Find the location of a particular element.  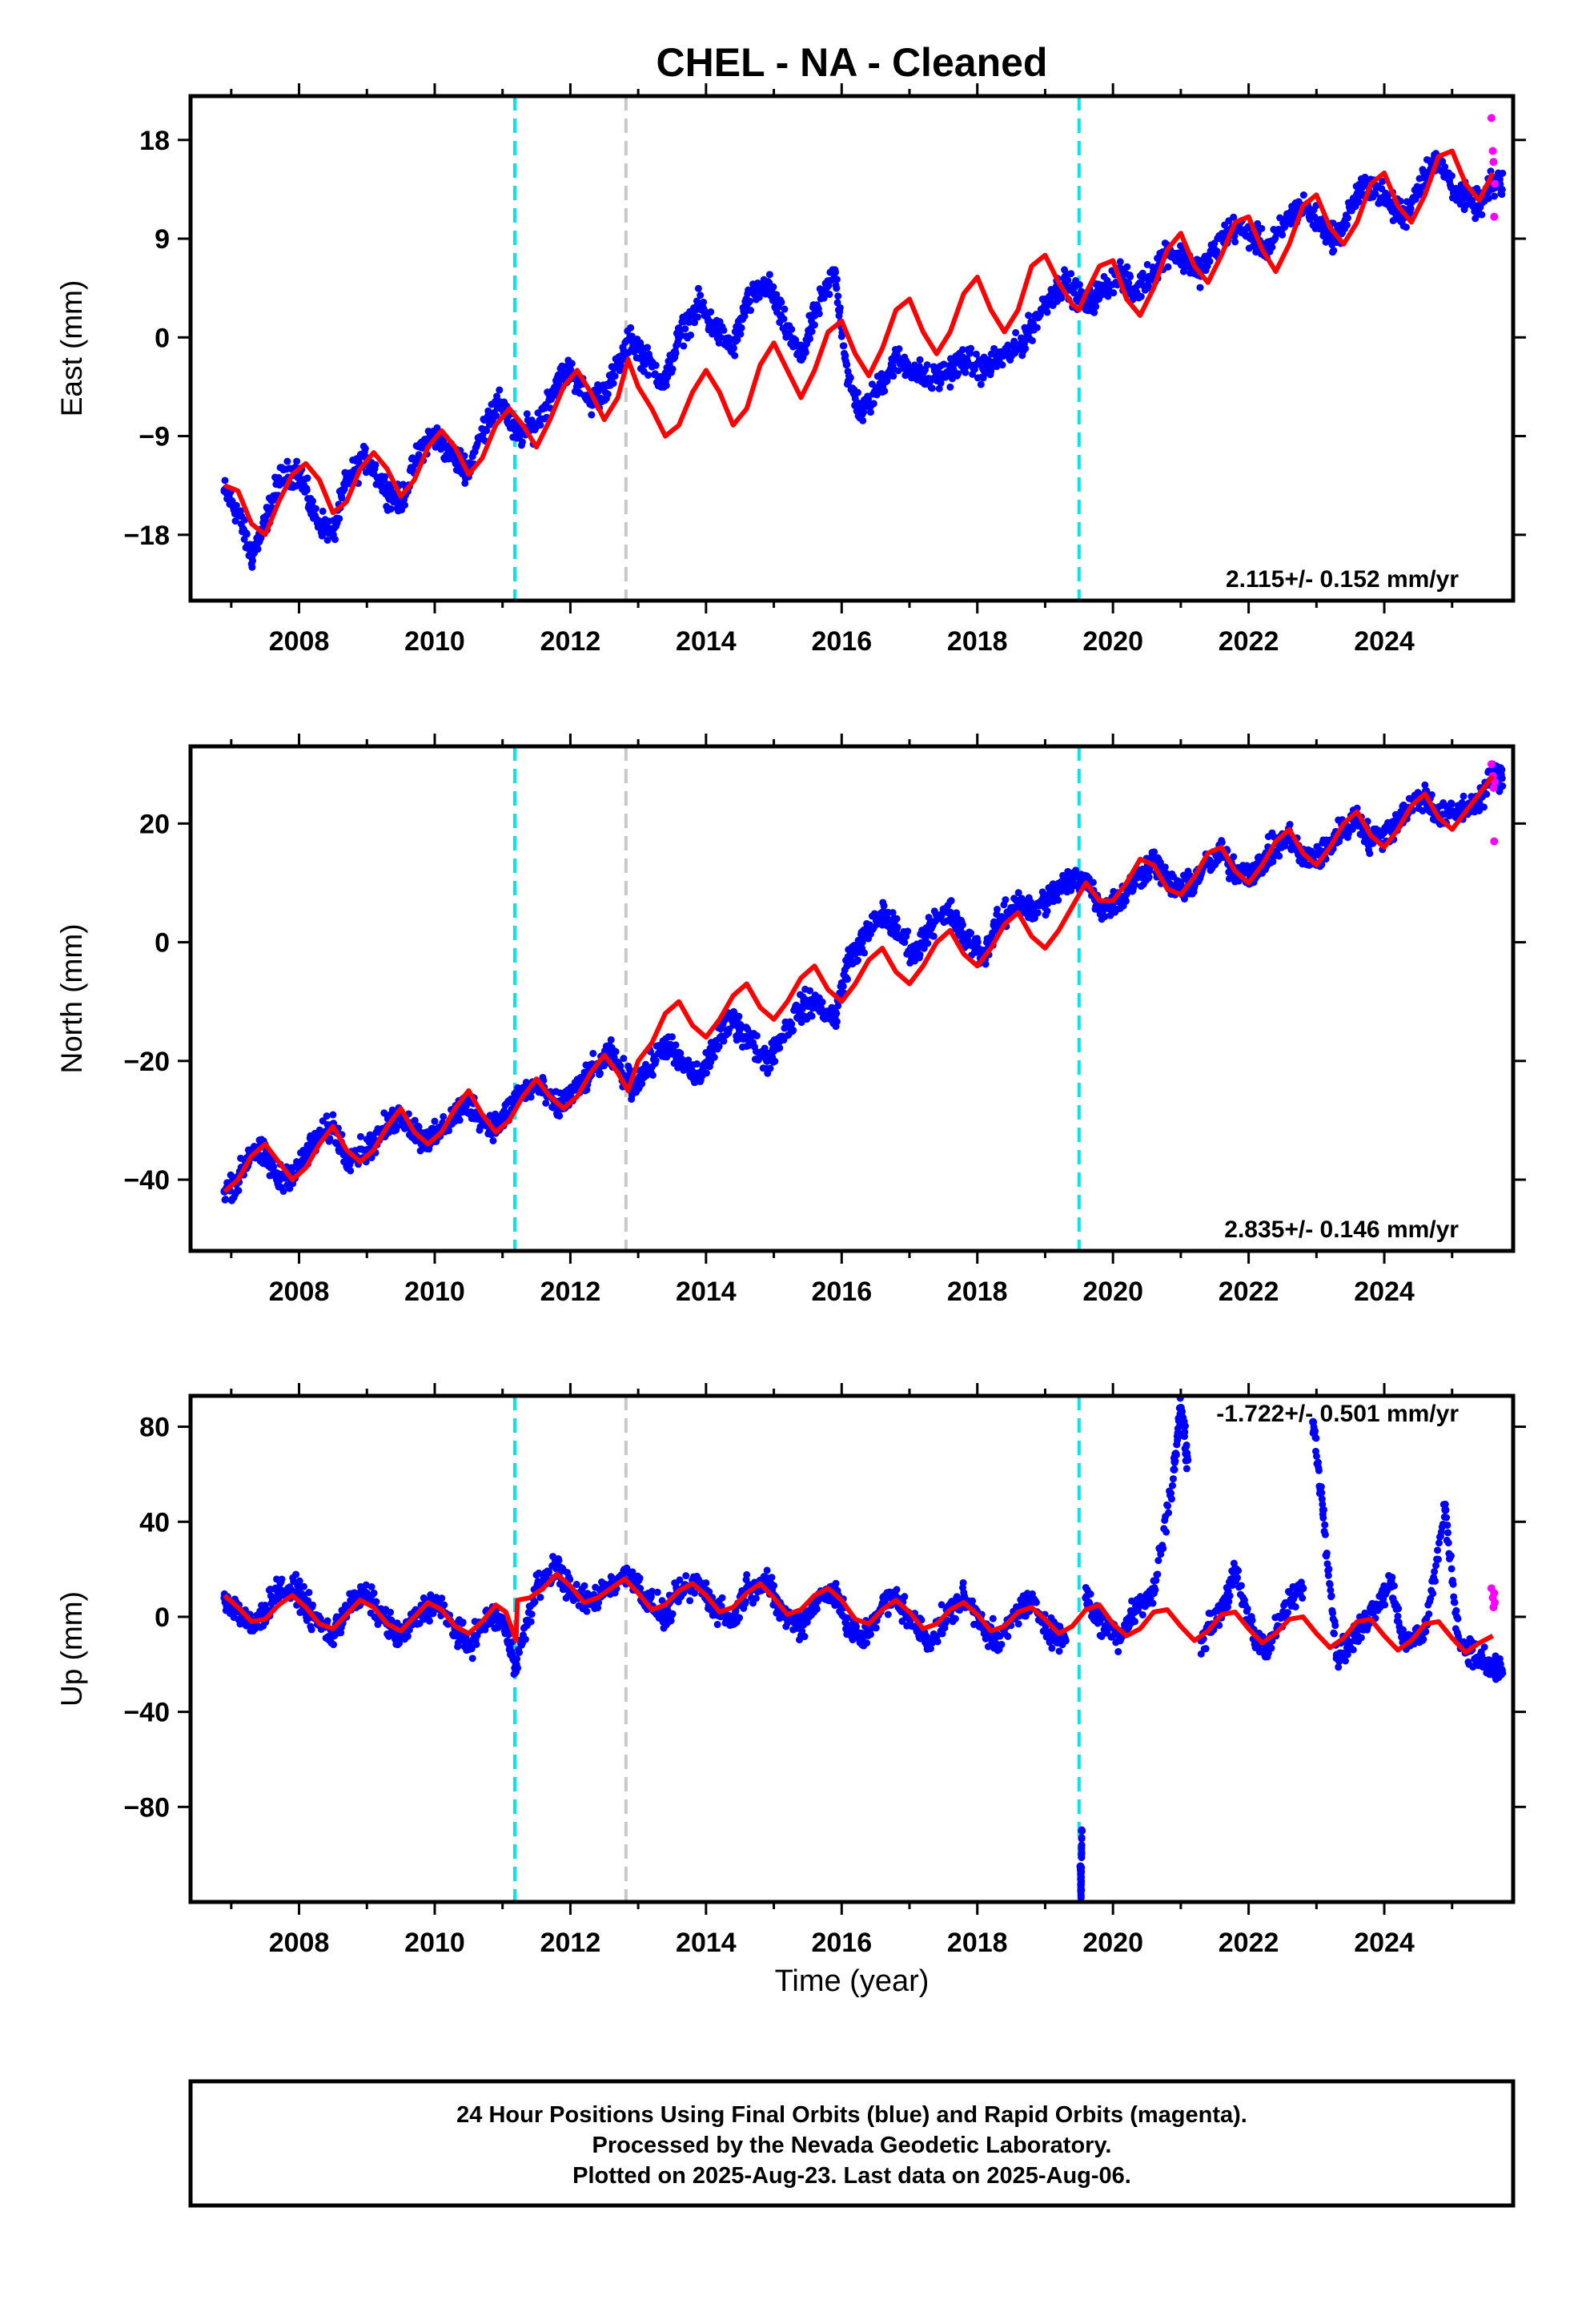

east-x-tick-label: 2024 is located at coordinates (1384, 641).